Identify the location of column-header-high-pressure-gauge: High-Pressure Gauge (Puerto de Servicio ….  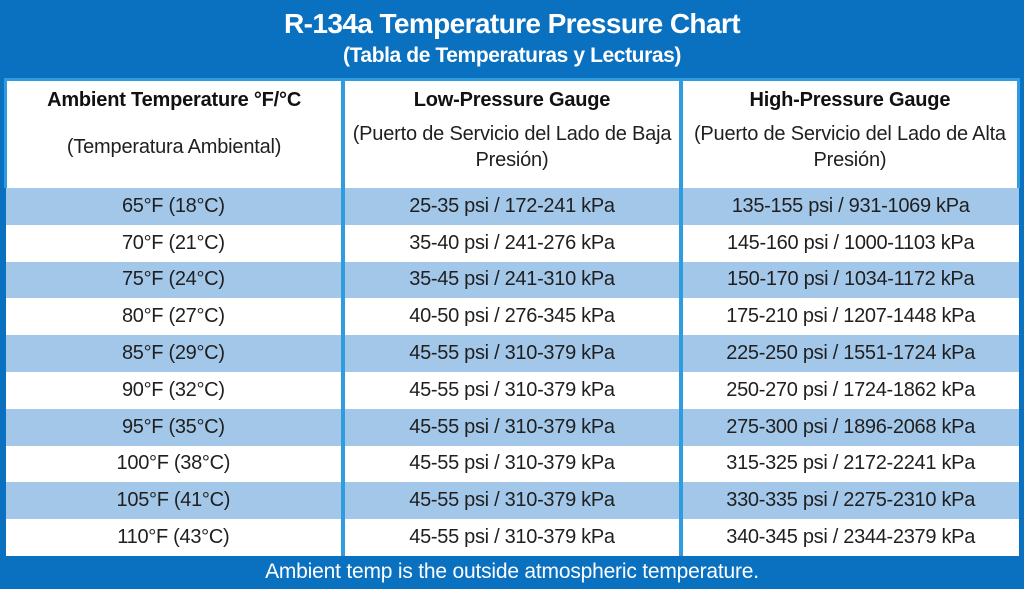
(849, 133).